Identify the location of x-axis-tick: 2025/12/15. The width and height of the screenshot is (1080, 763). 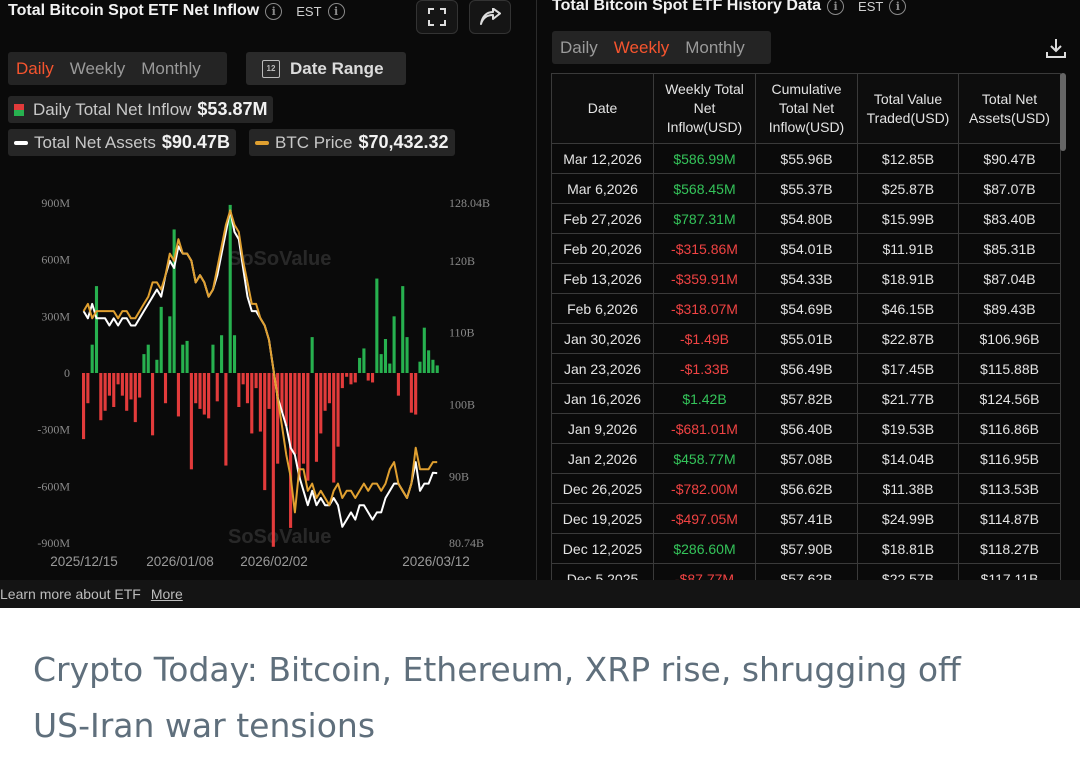
(84, 561).